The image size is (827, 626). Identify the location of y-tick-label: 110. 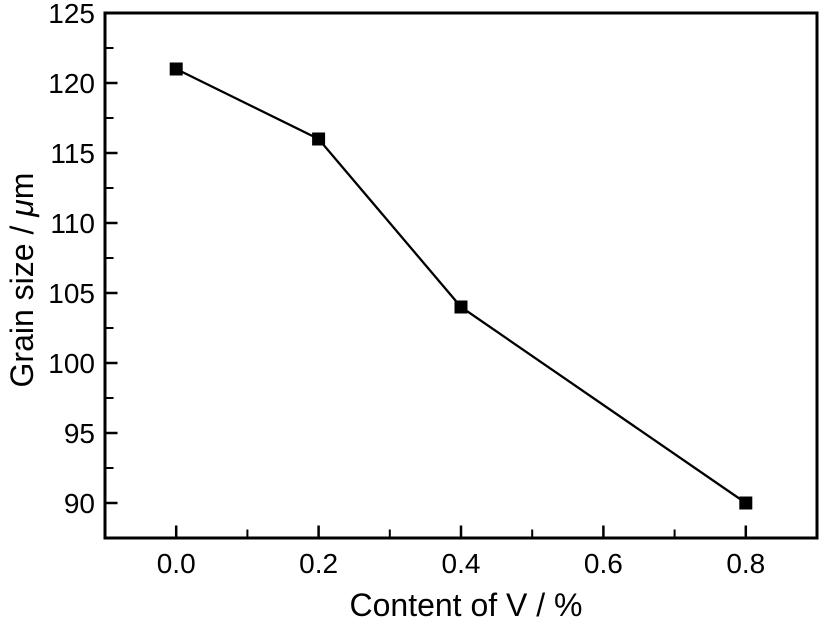
(72, 223).